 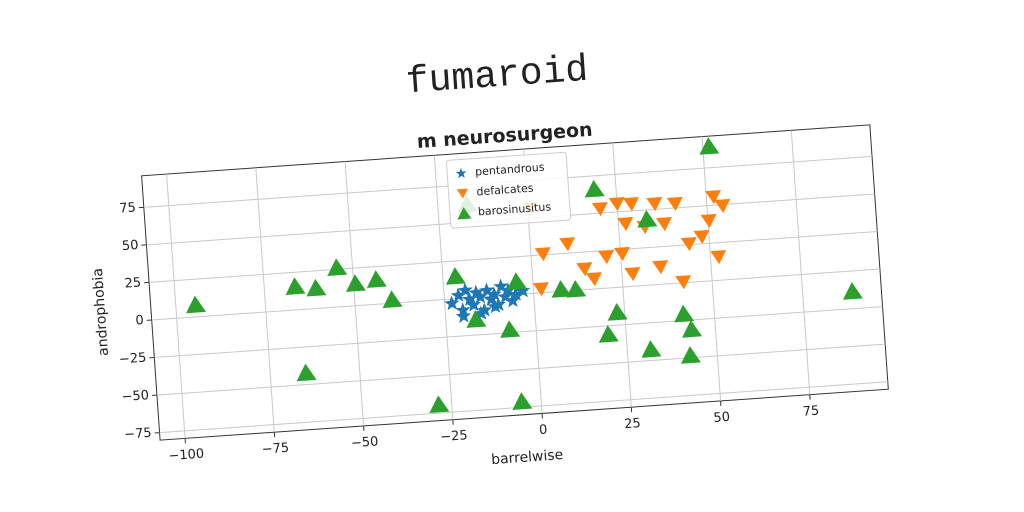 What do you see at coordinates (133, 284) in the screenshot?
I see `y-tick-label: 25` at bounding box center [133, 284].